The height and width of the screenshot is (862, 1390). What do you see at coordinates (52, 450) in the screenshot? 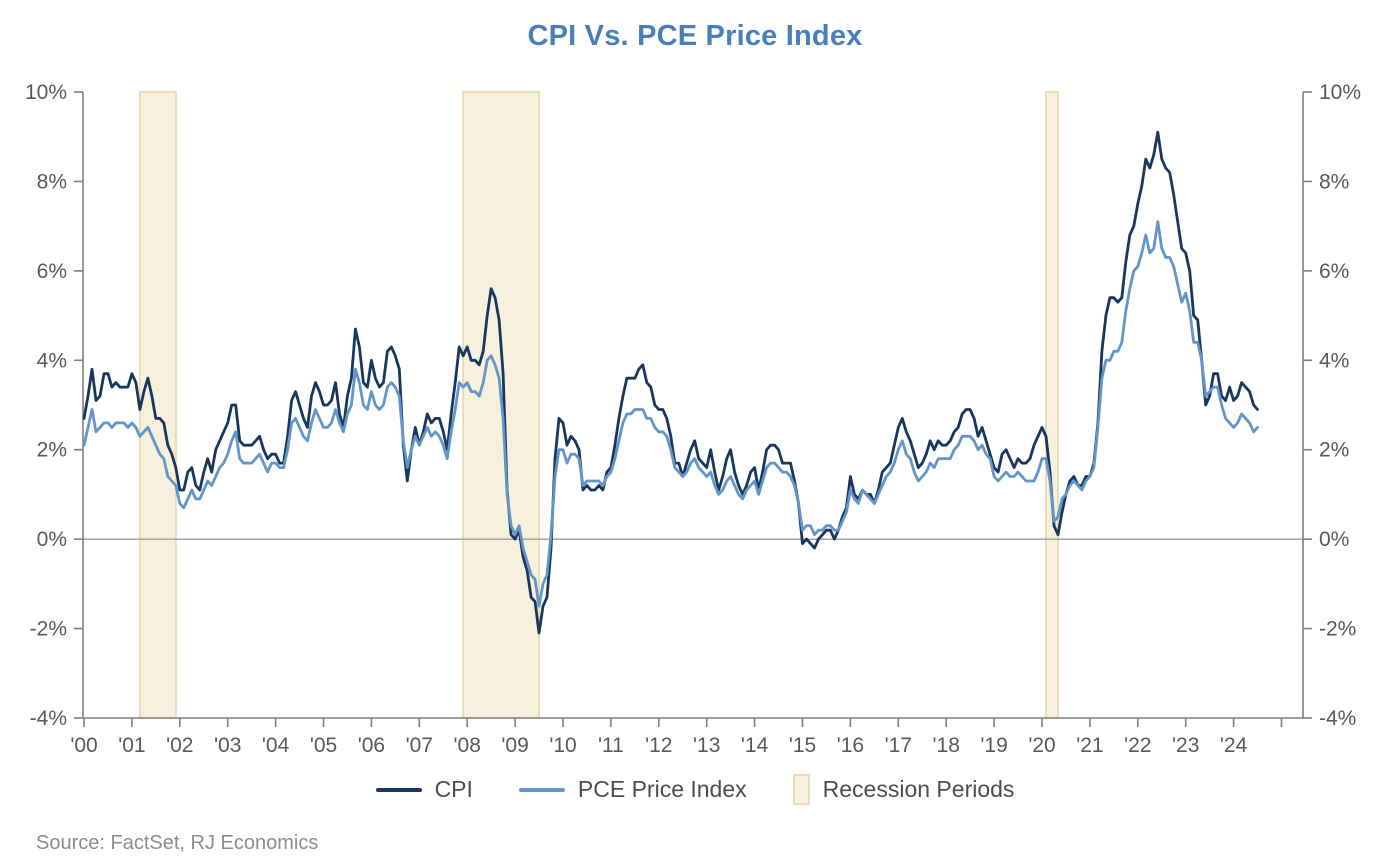
I see `y-tick-label-left: 2%` at bounding box center [52, 450].